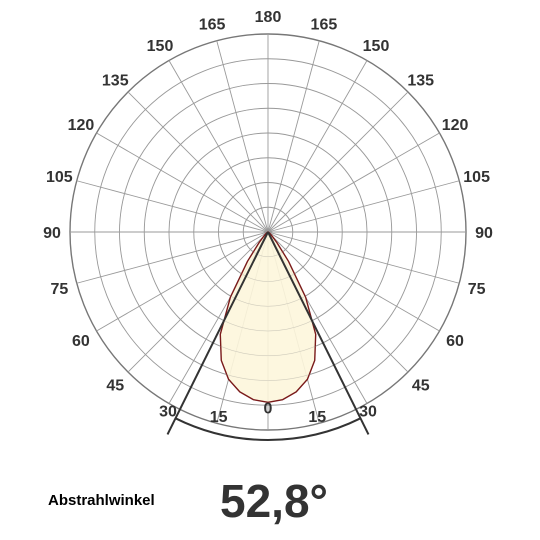  I want to click on angle-tick-label-150-left: 150, so click(160, 46).